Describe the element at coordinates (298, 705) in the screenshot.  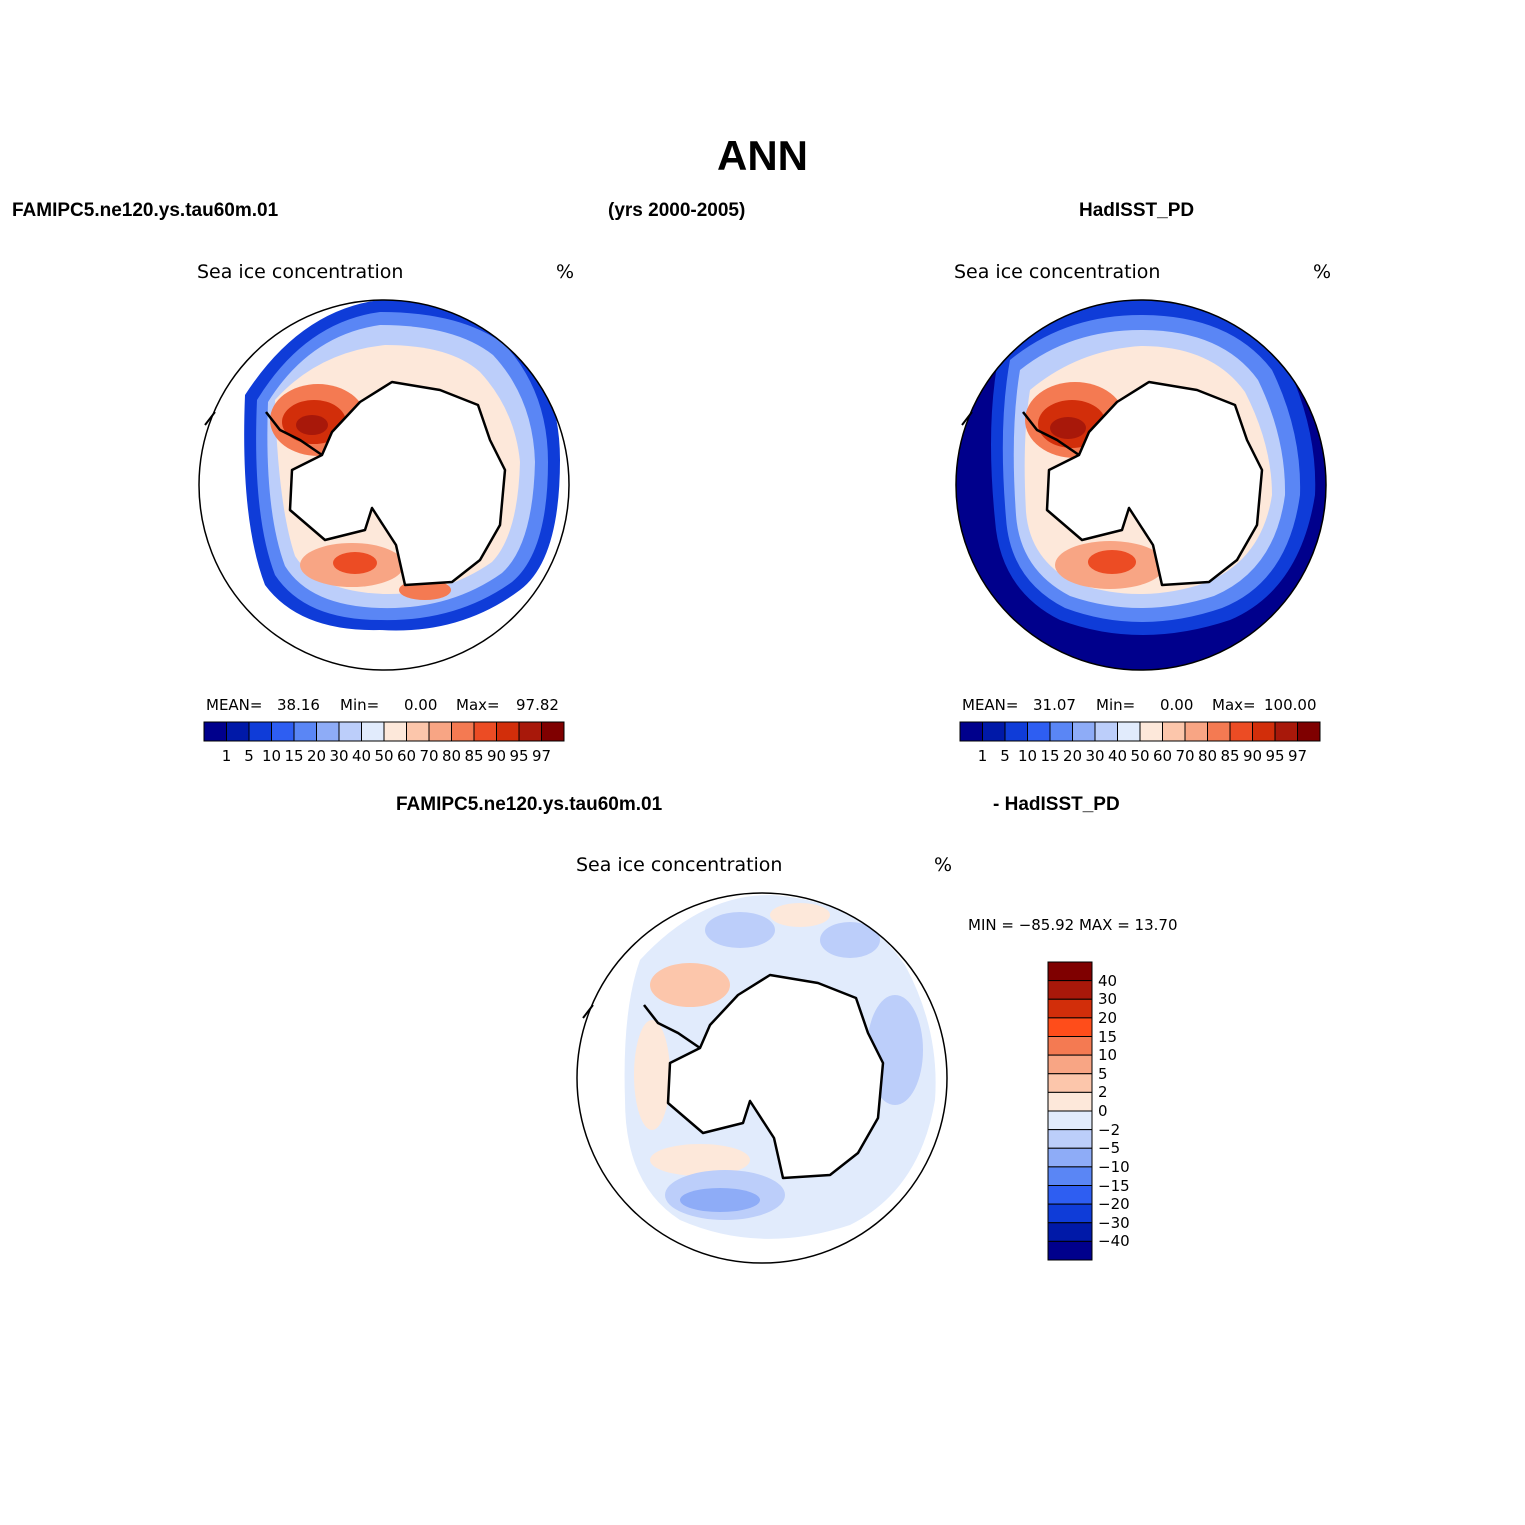
I see `model-mean-value: 38.16` at that location.